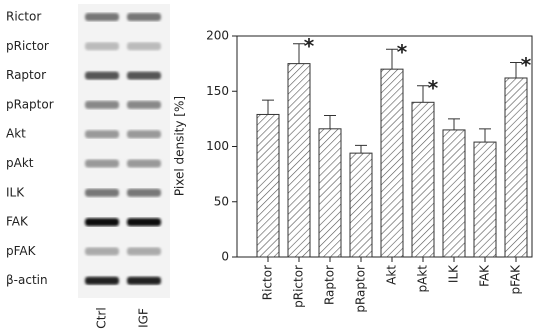 The width and height of the screenshot is (550, 335). What do you see at coordinates (423, 279) in the screenshot?
I see `x-tick-label: pAkt` at bounding box center [423, 279].